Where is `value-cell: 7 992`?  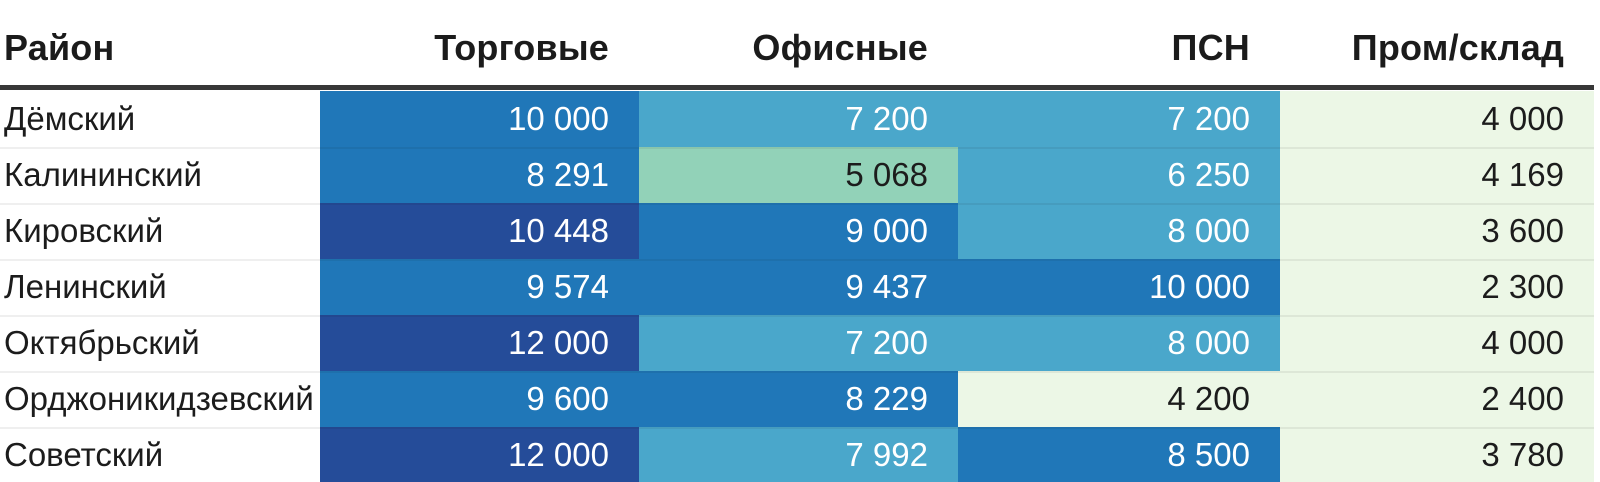 value-cell: 7 992 is located at coordinates (798, 454).